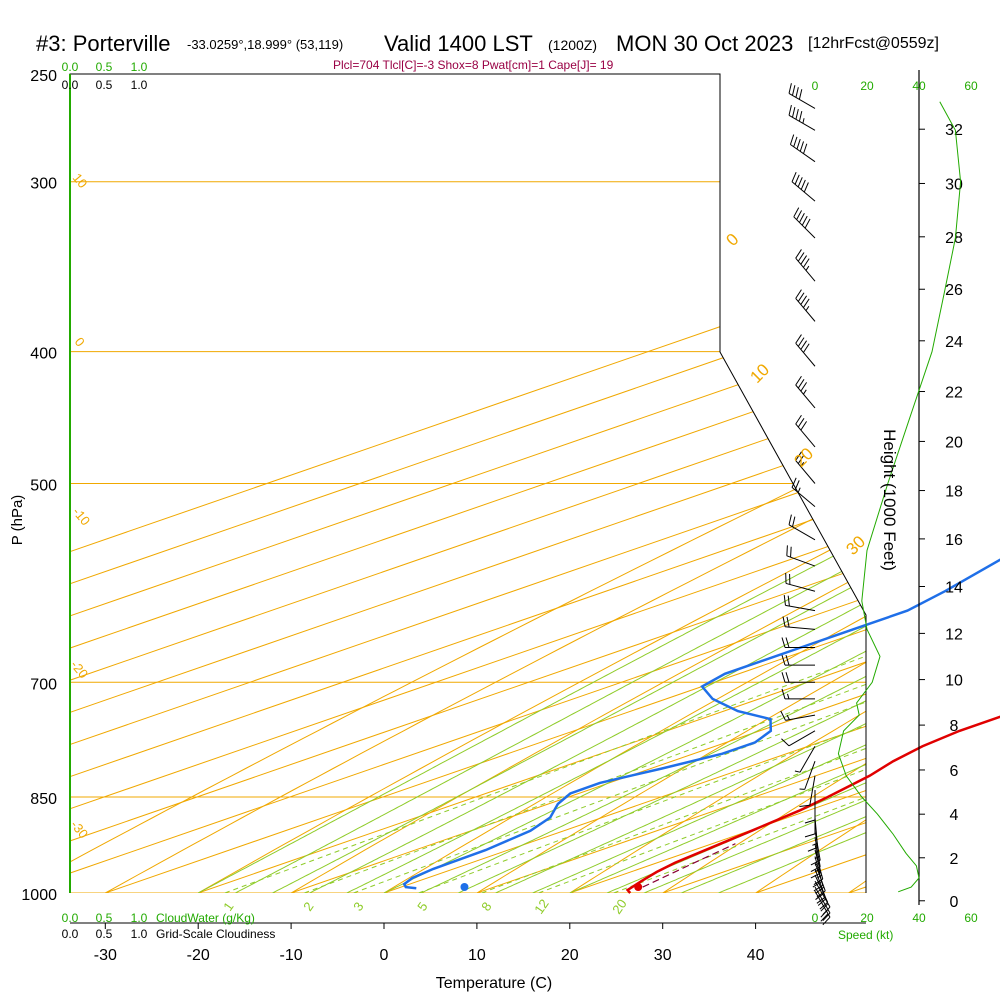  What do you see at coordinates (215, 934) in the screenshot?
I see `cloudiness-axis-label: Grid-Scale Cloudiness` at bounding box center [215, 934].